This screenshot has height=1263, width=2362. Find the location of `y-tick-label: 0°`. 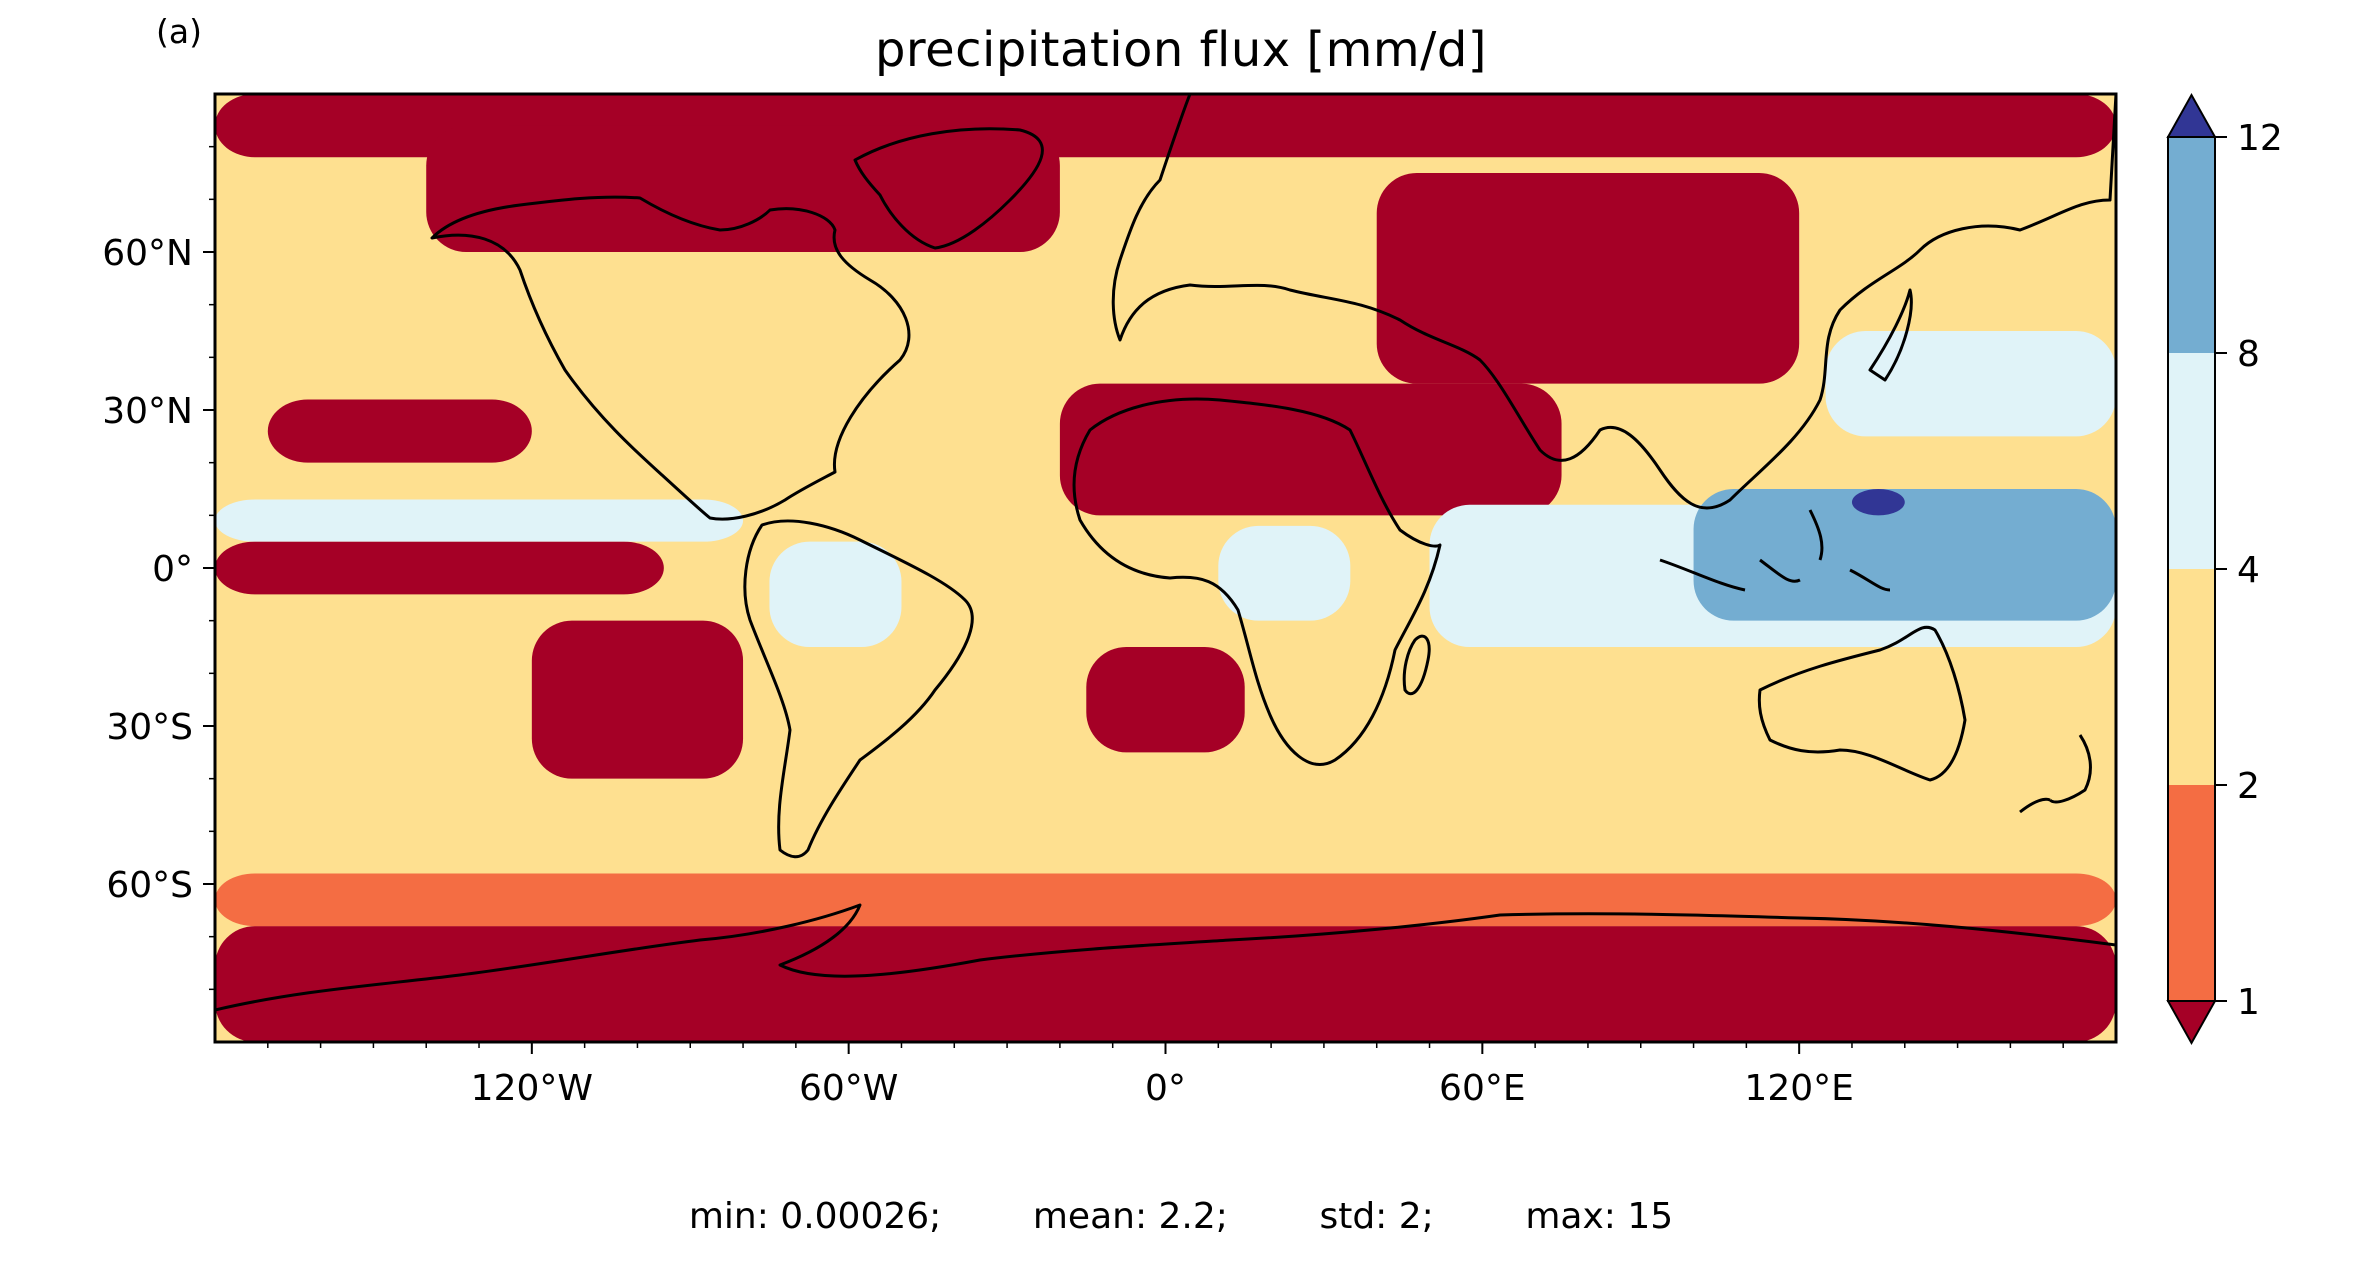

y-tick-label: 0° is located at coordinates (172, 569).